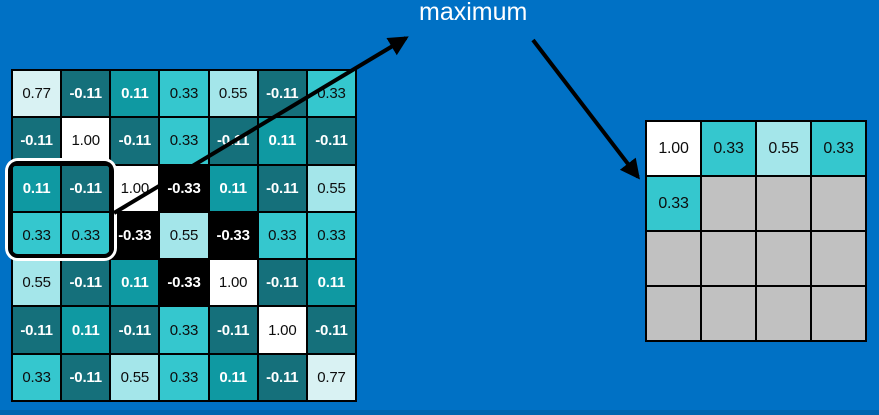 The image size is (879, 415). I want to click on pooling-window-highlight, so click(61, 209).